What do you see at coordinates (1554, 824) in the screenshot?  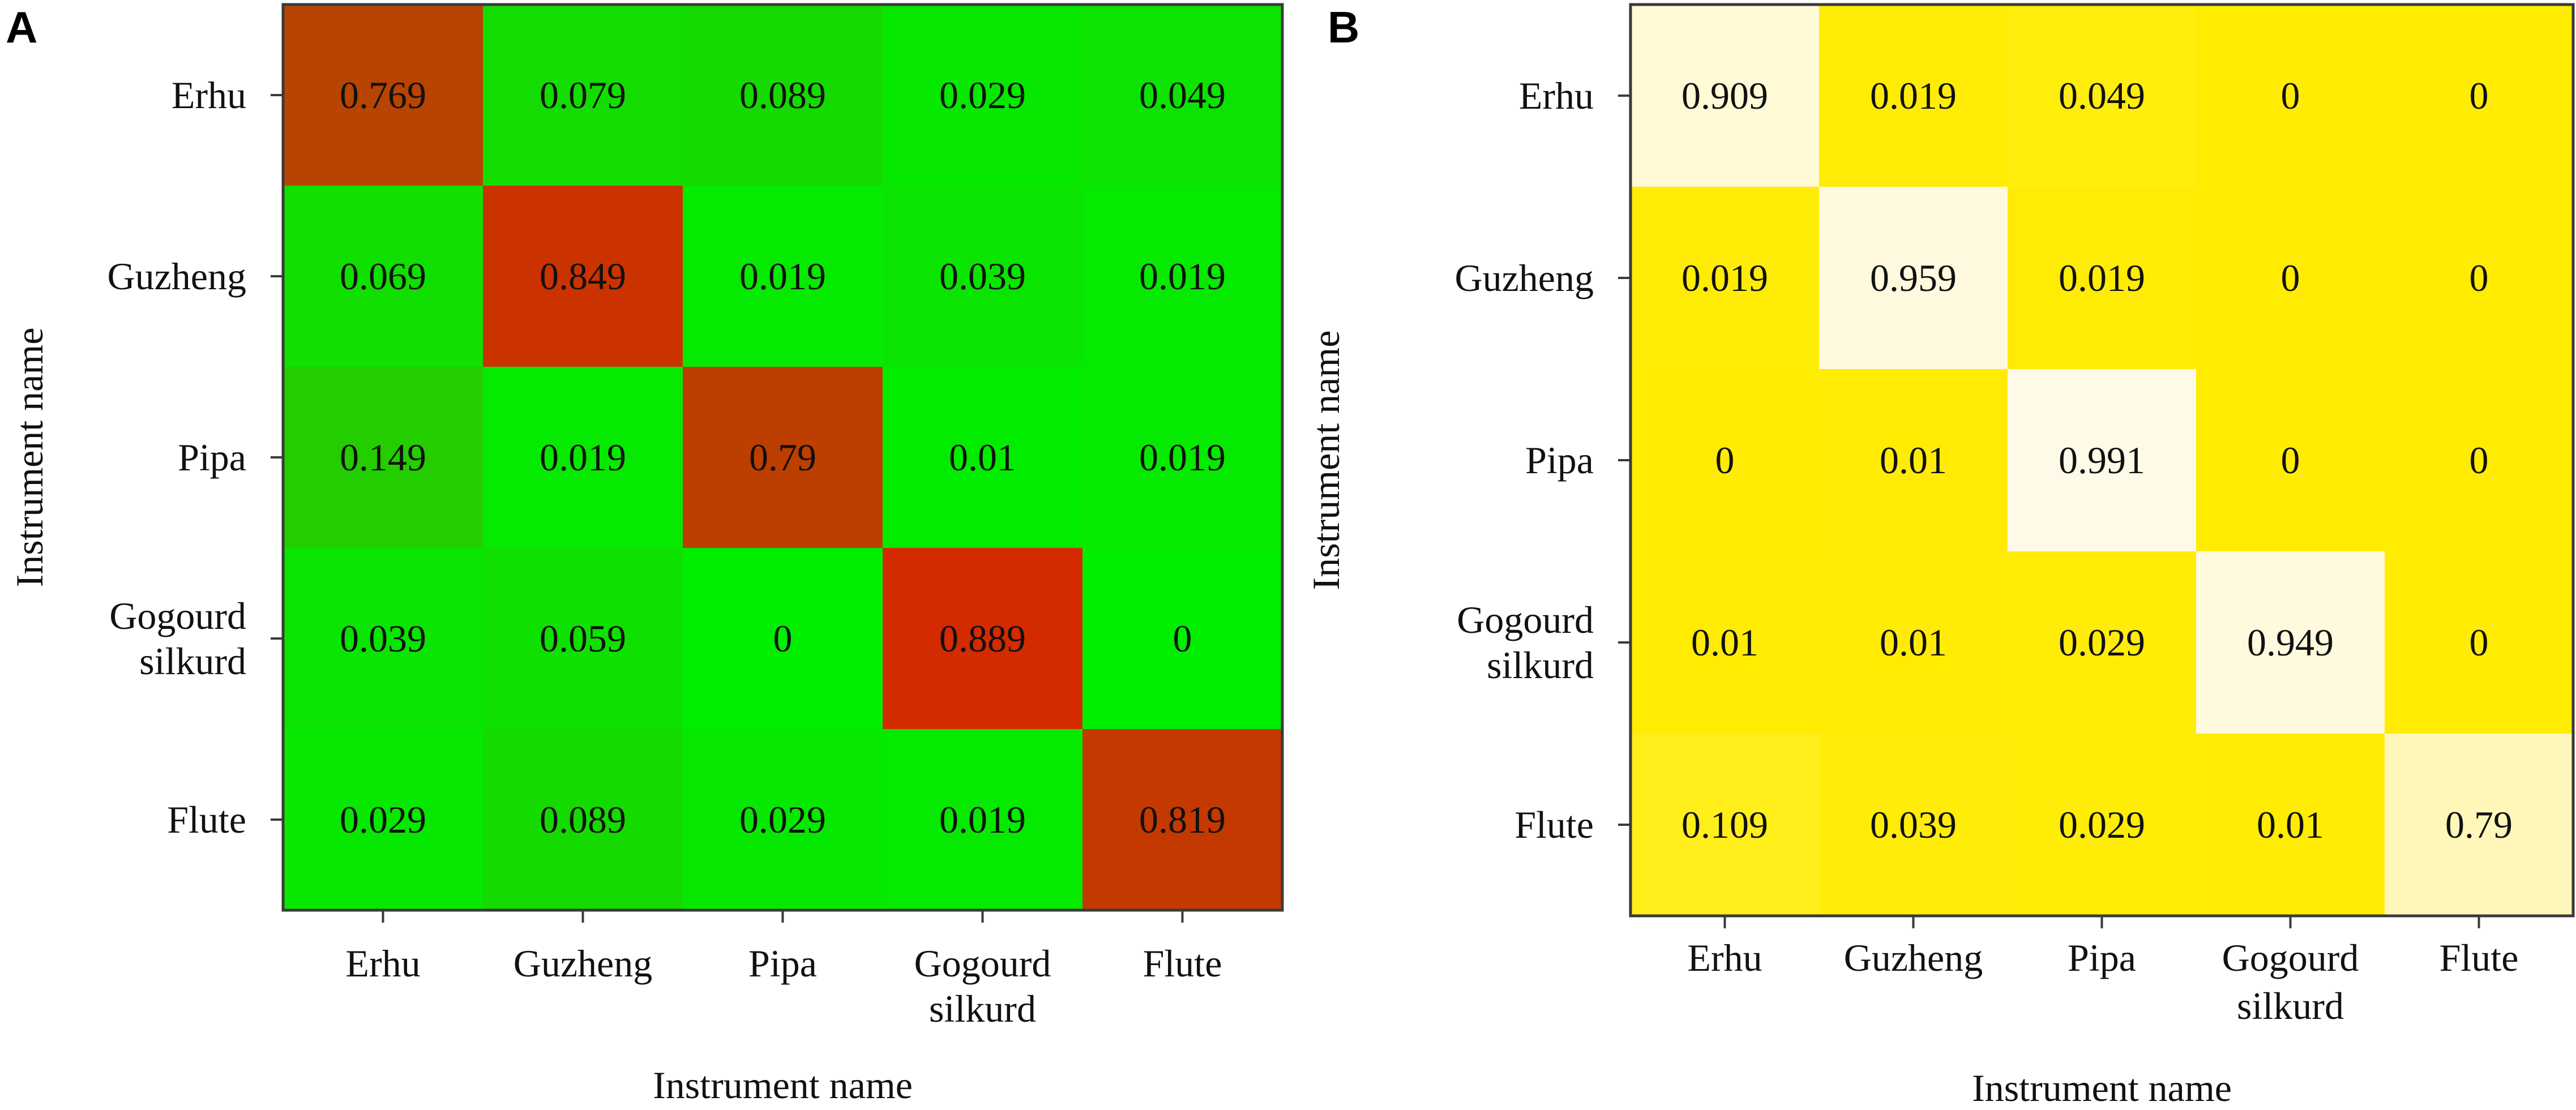 I see `y-tick-label: Flute` at bounding box center [1554, 824].